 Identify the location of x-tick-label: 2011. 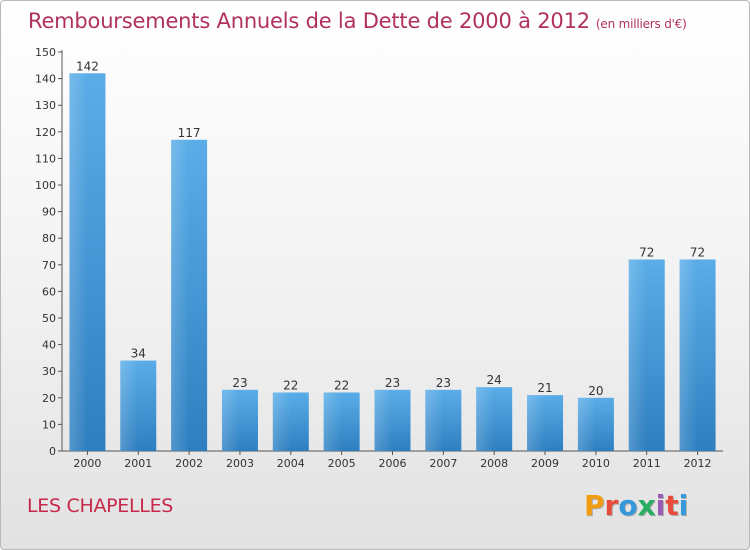
(647, 463).